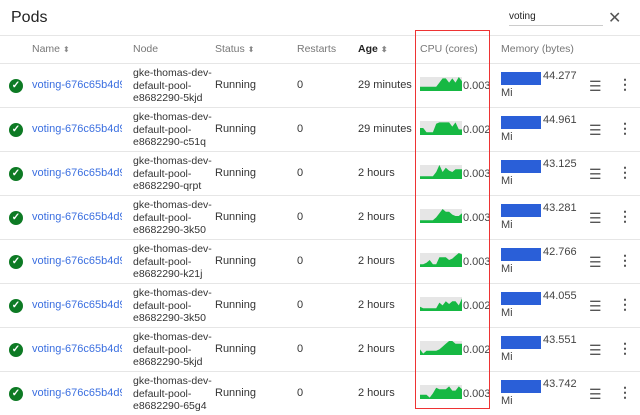  What do you see at coordinates (77, 393) in the screenshot?
I see `pod-name-link: voting-676c65b4d9-8f` at bounding box center [77, 393].